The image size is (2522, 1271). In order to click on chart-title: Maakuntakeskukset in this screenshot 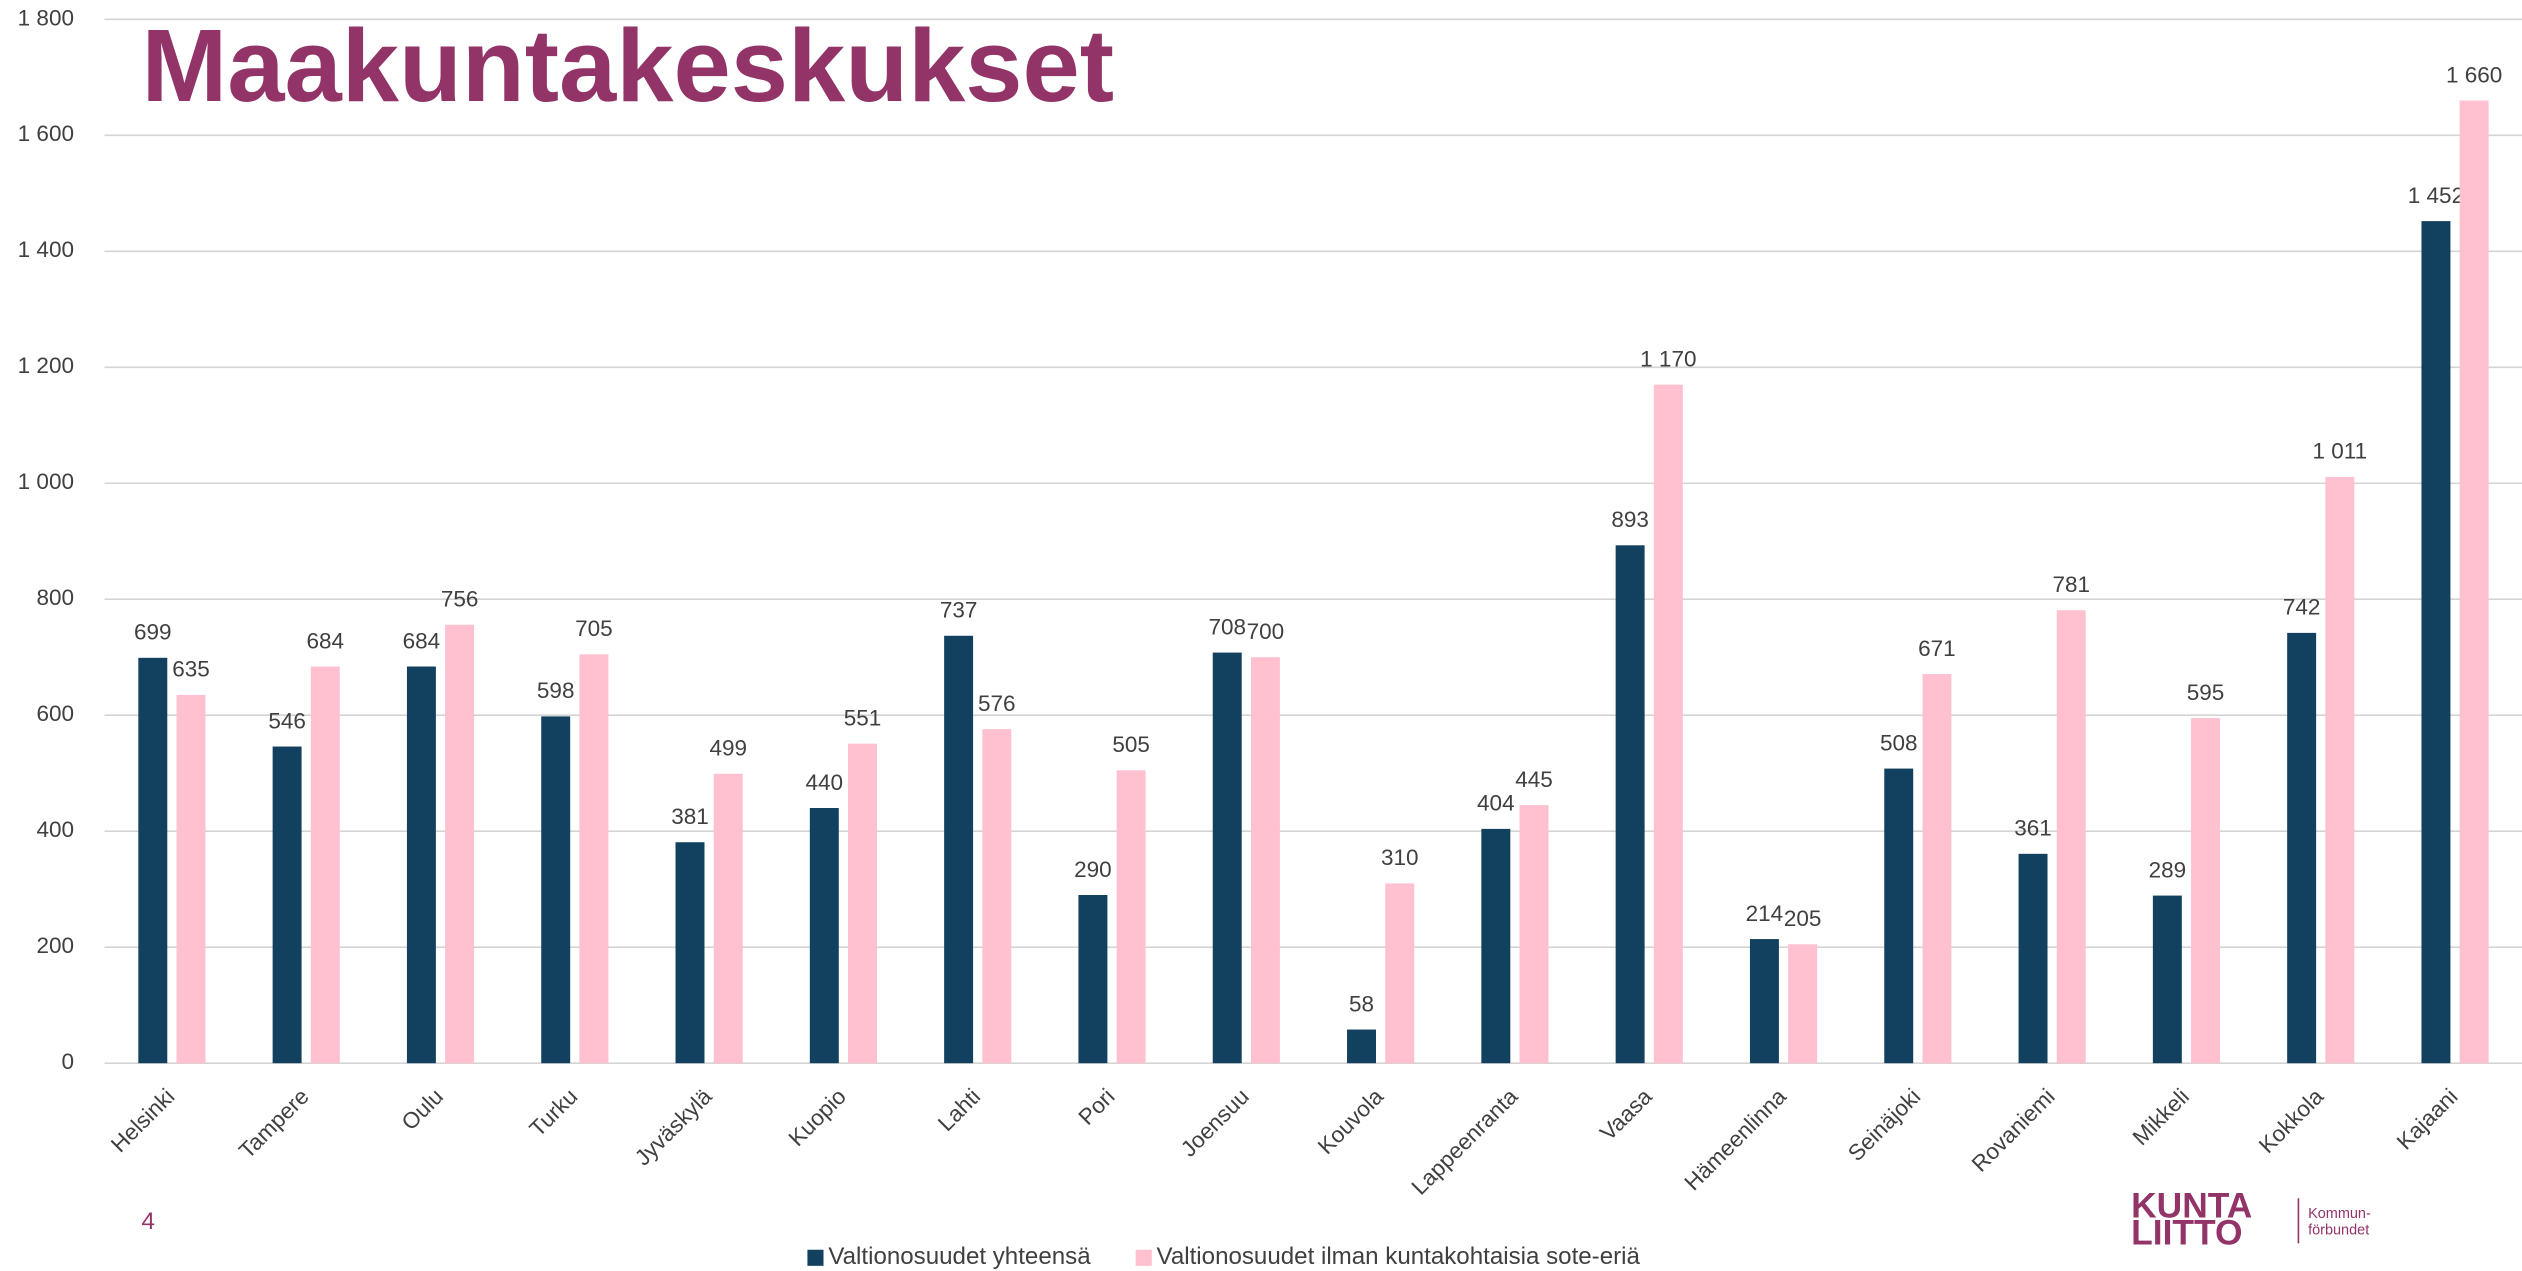, I will do `click(628, 65)`.